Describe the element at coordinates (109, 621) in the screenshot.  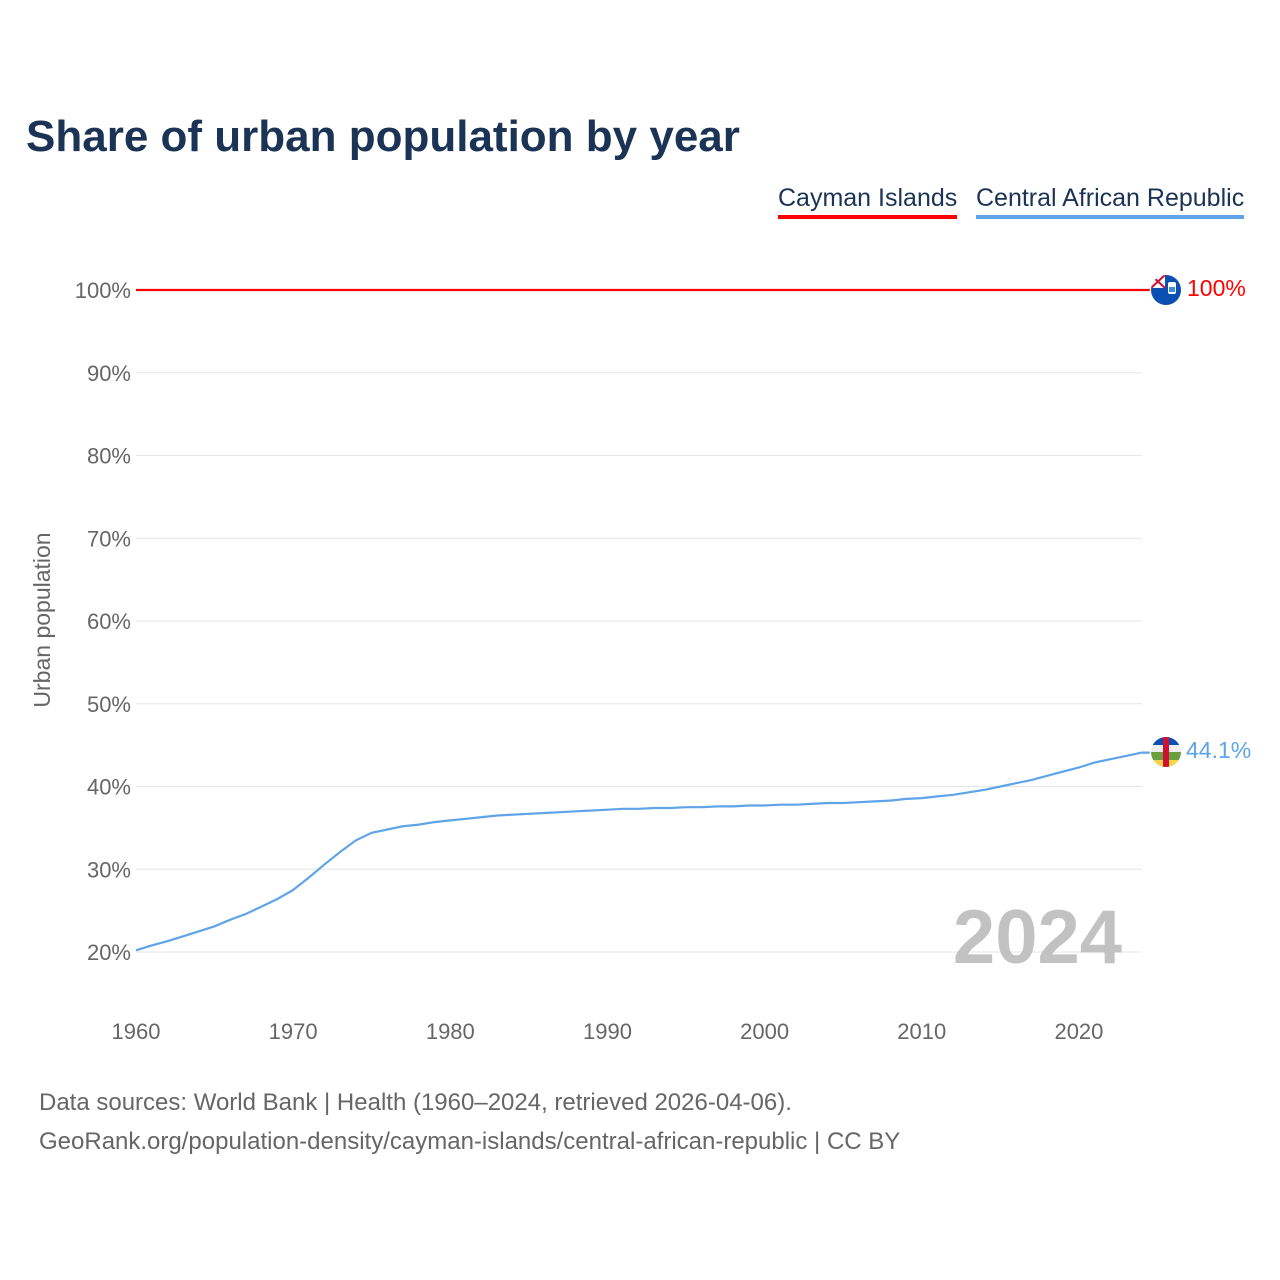
I see `y-tick-label: 60%` at that location.